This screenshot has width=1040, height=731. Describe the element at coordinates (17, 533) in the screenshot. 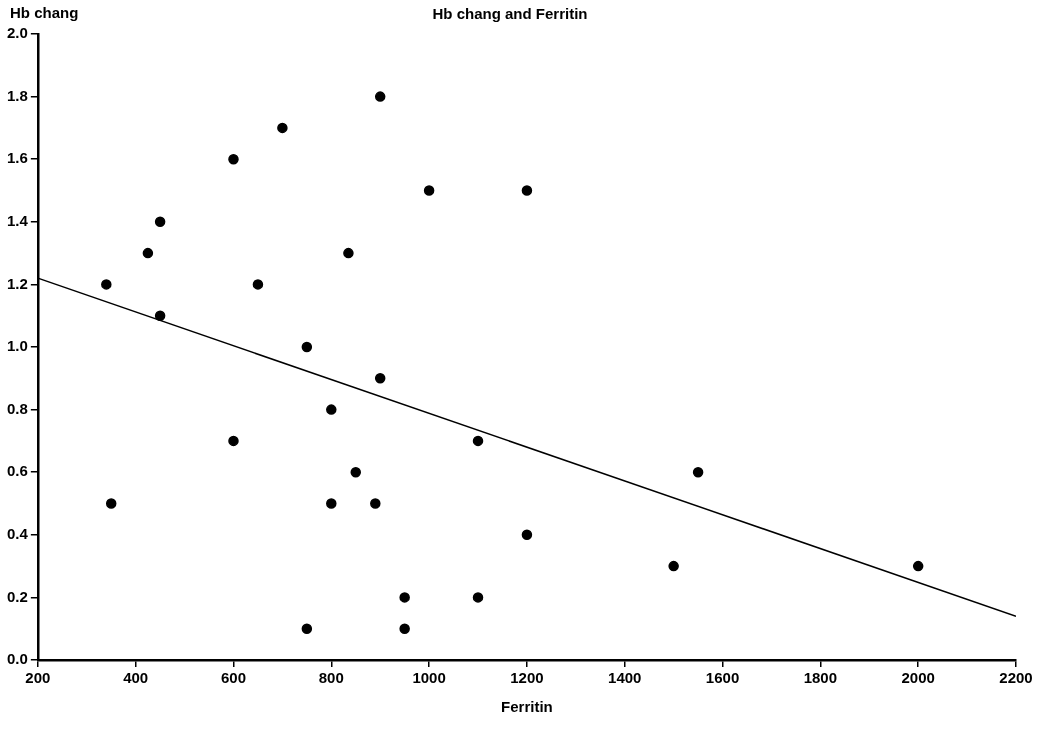

I see `y-tick-label: 0.4` at that location.